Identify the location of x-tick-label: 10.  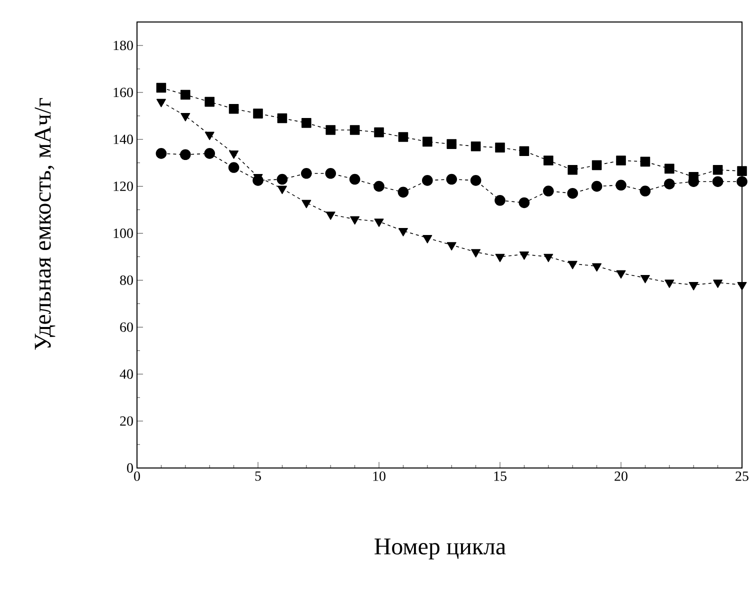
(379, 476).